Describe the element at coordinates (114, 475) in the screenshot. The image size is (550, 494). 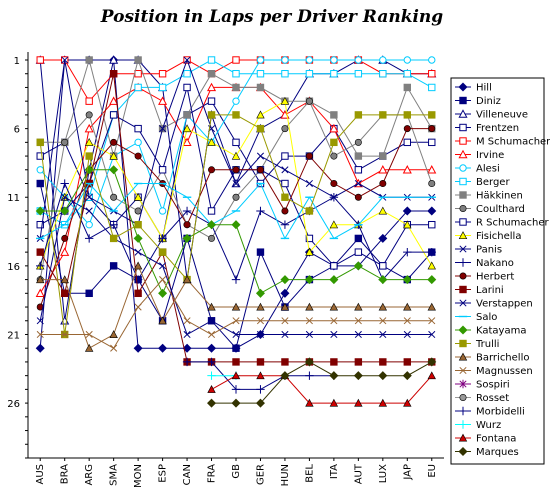
I see `x-tick-label: SMA` at that location.